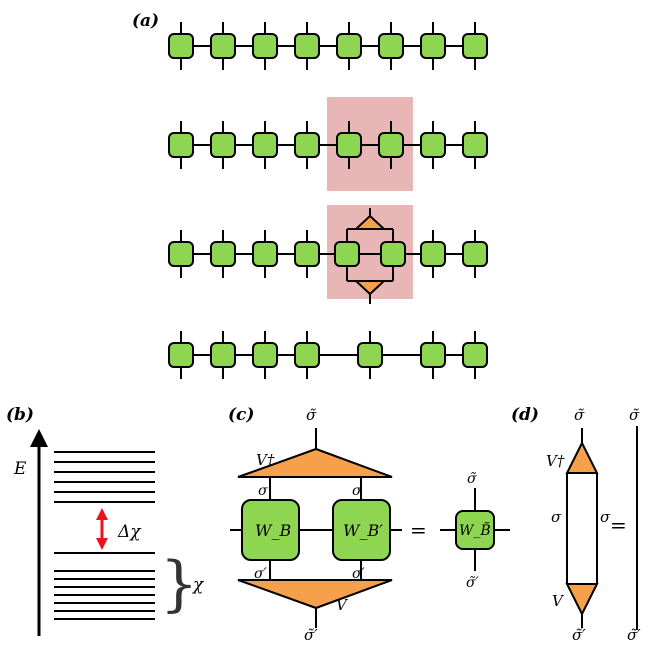 The width and height of the screenshot is (651, 648). I want to click on d-bottom-index: σ̃′, so click(579, 635).